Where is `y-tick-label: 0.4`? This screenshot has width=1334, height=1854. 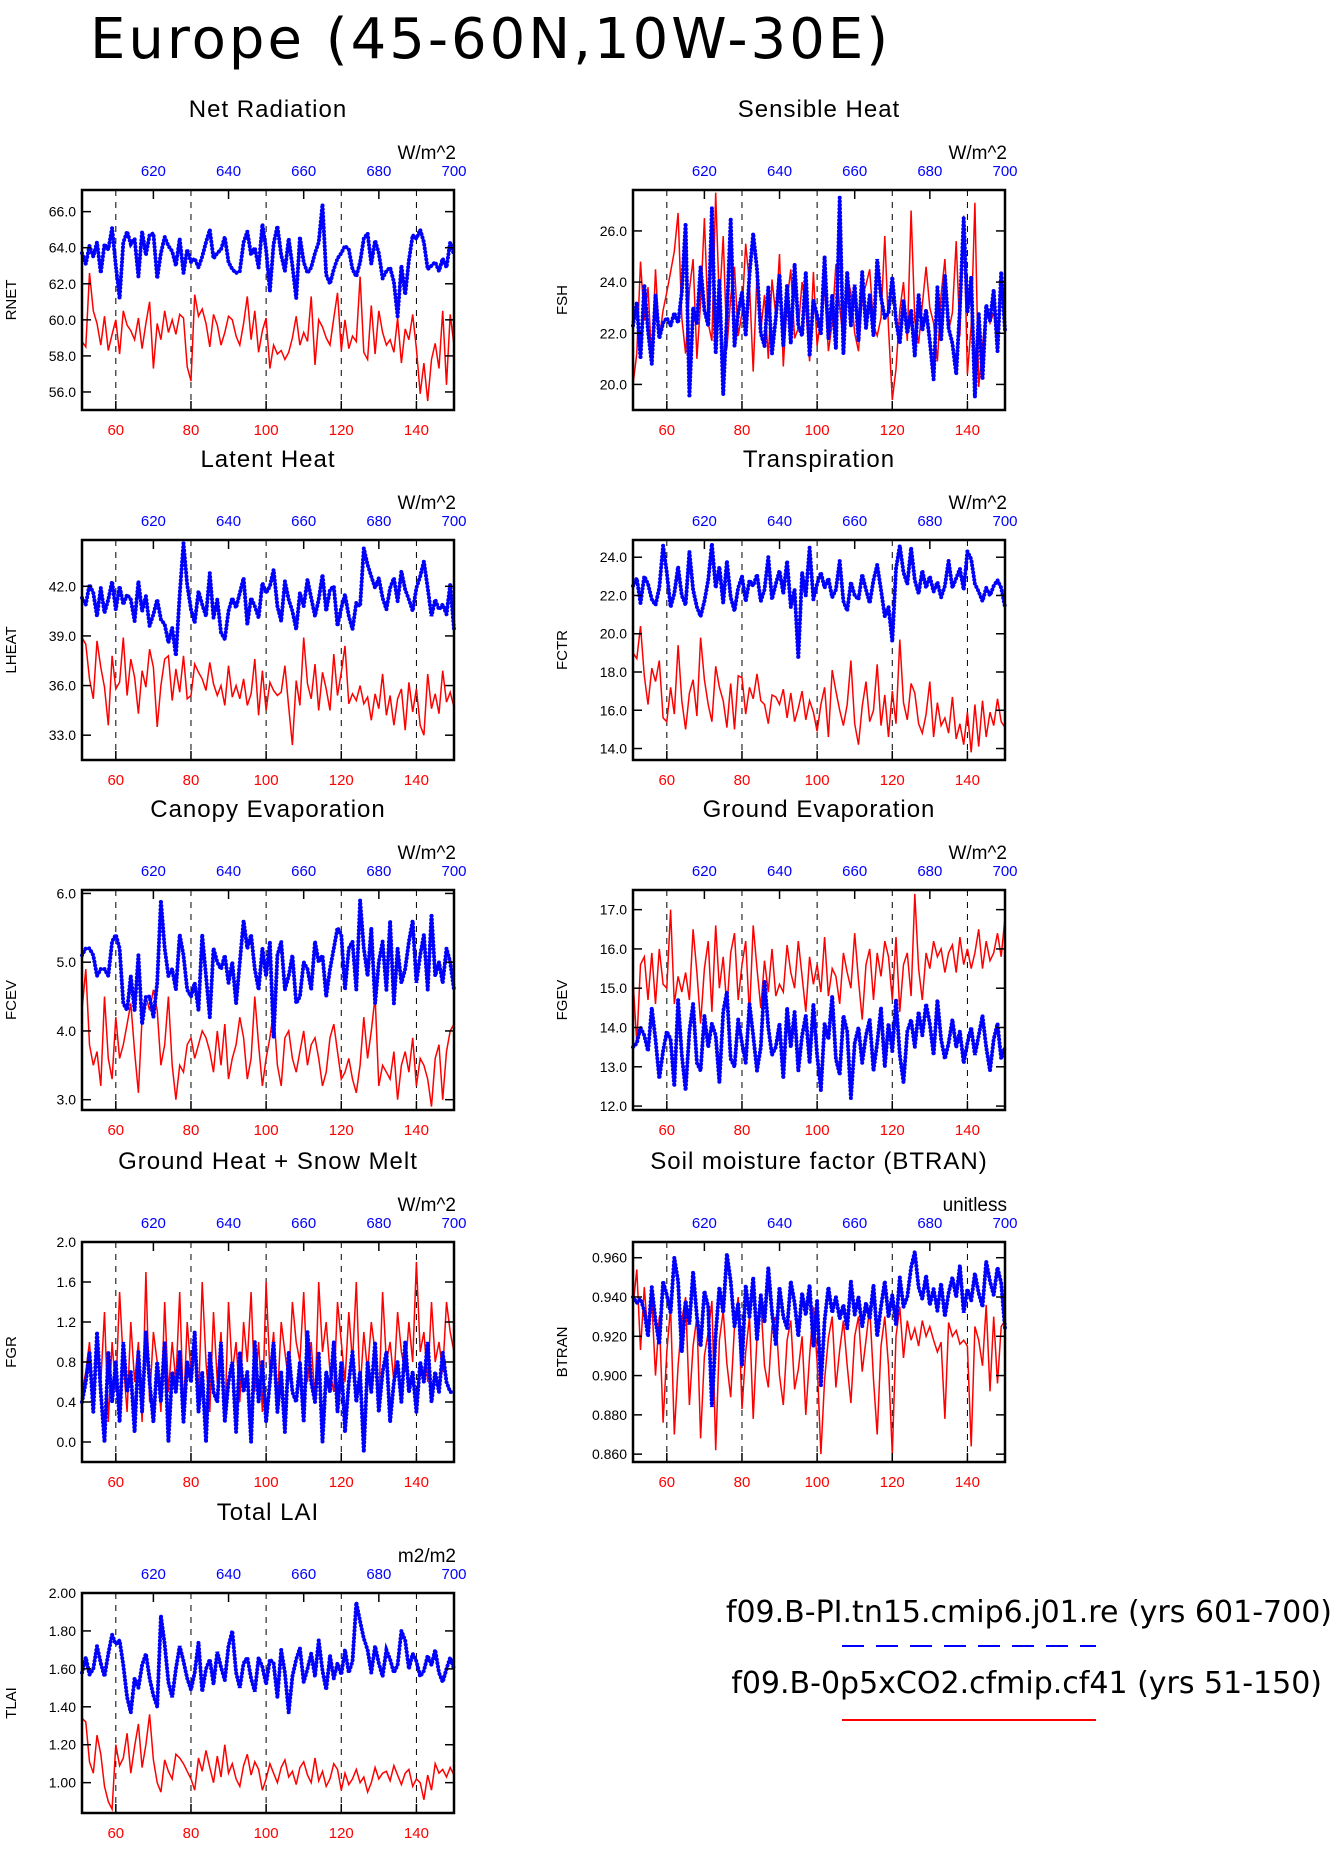 y-tick-label: 0.4 is located at coordinates (67, 1402).